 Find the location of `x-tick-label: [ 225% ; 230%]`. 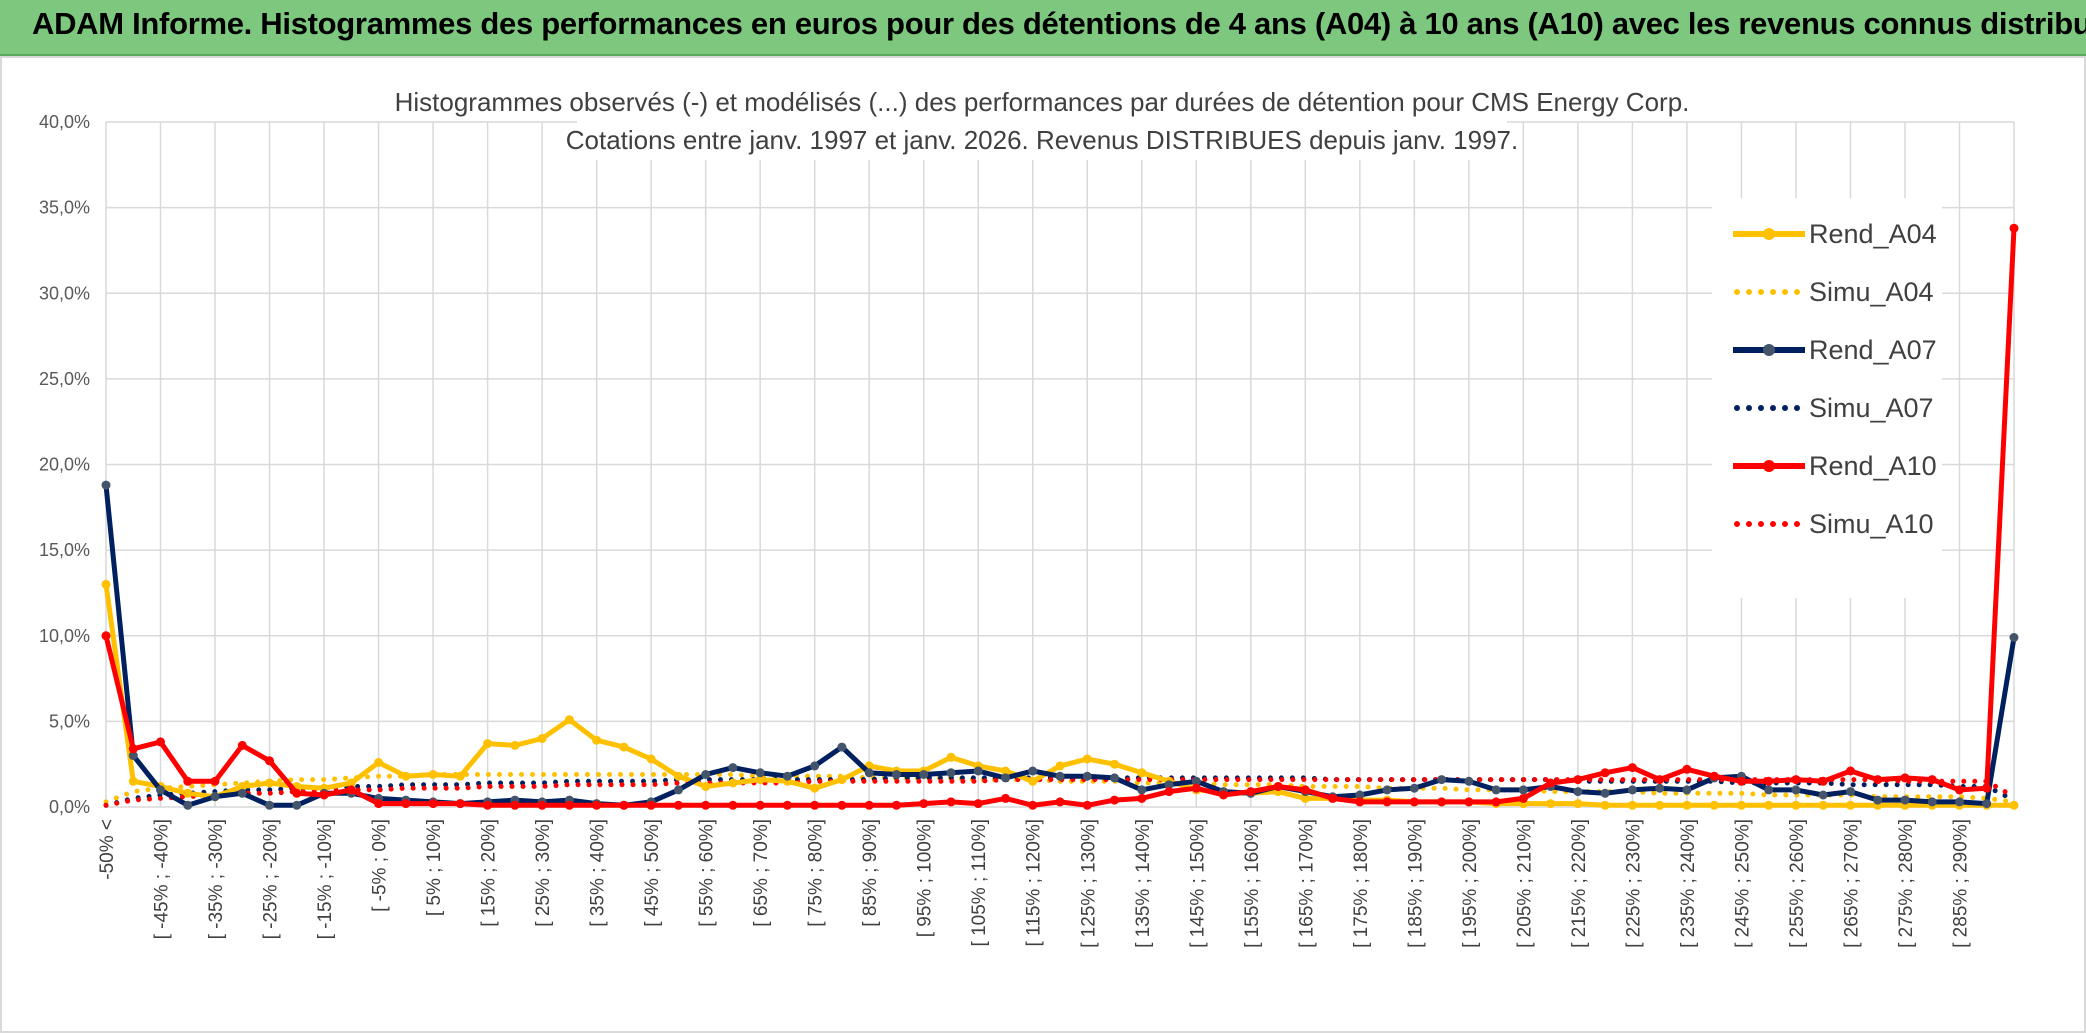

x-tick-label: [ 225% ; 230%] is located at coordinates (1633, 883).